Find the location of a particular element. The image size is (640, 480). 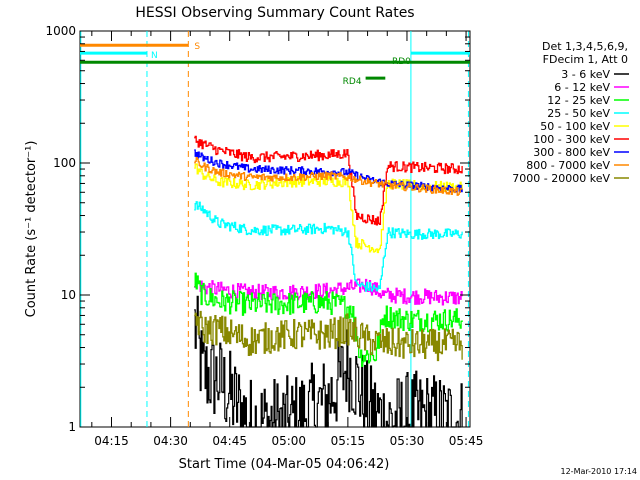

legend-label-7: 800 - 7000 keV is located at coordinates (568, 165).